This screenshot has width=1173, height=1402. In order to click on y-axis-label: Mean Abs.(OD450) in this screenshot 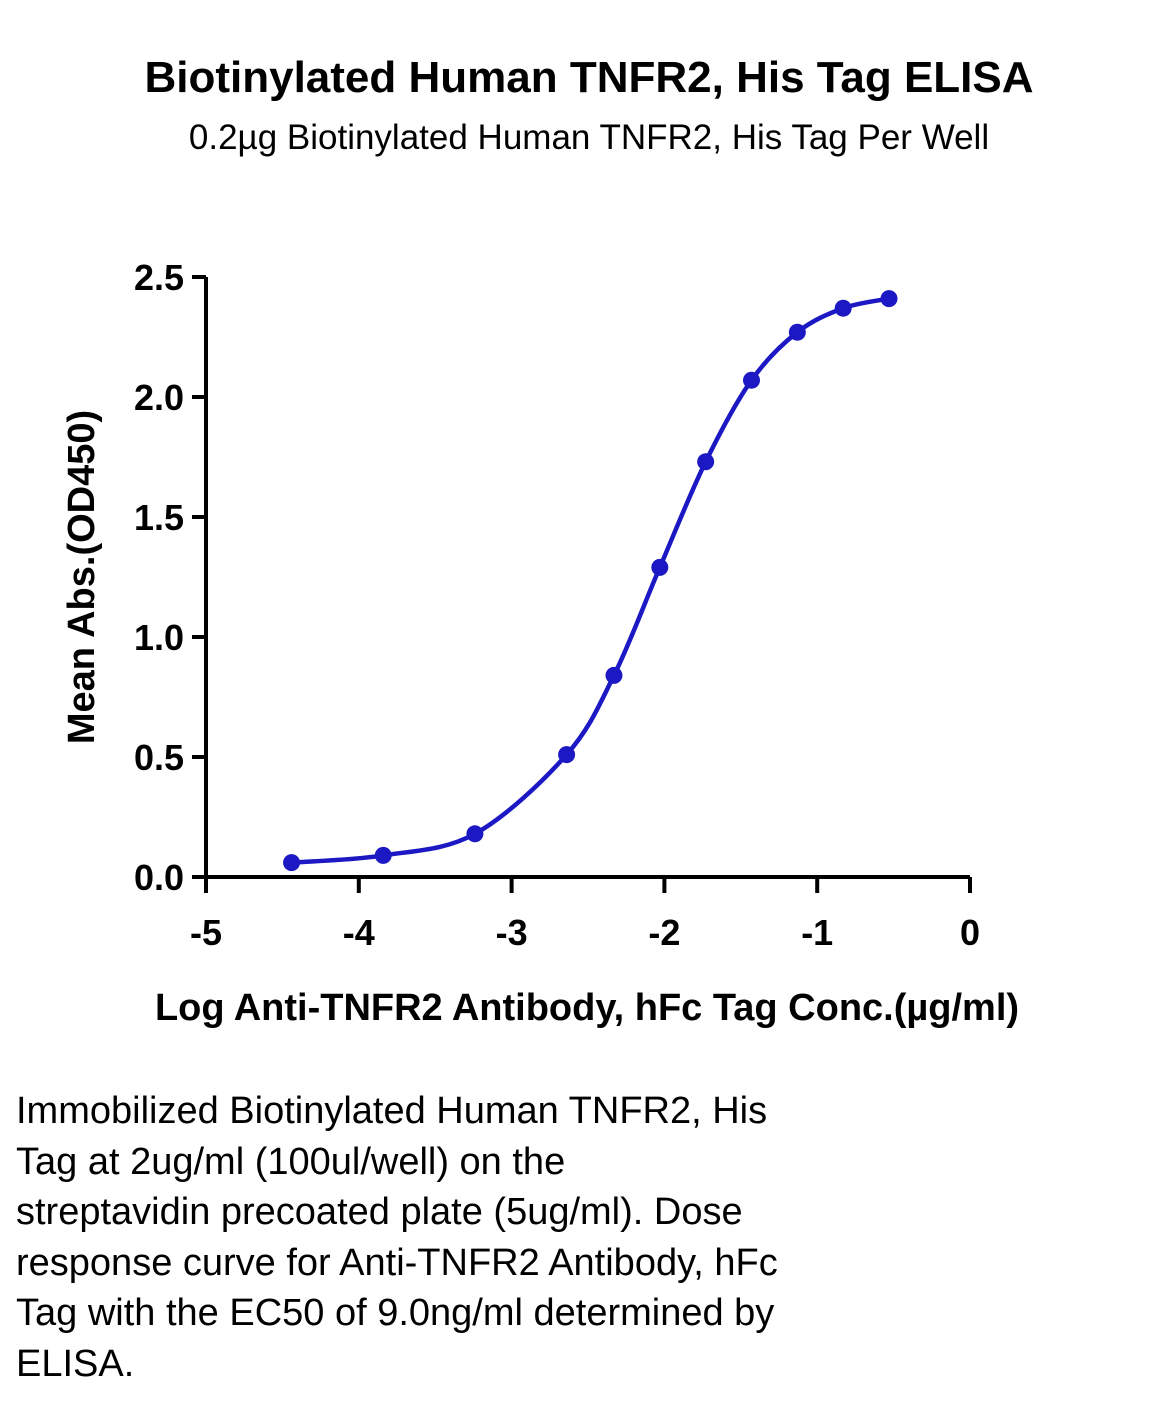, I will do `click(82, 577)`.